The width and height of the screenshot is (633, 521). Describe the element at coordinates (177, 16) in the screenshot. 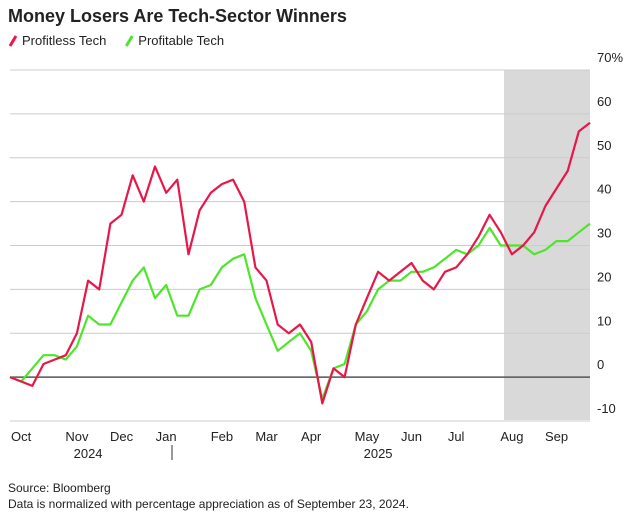

I see `chart-title: Money Losers Are Tech-Sector Winners` at that location.